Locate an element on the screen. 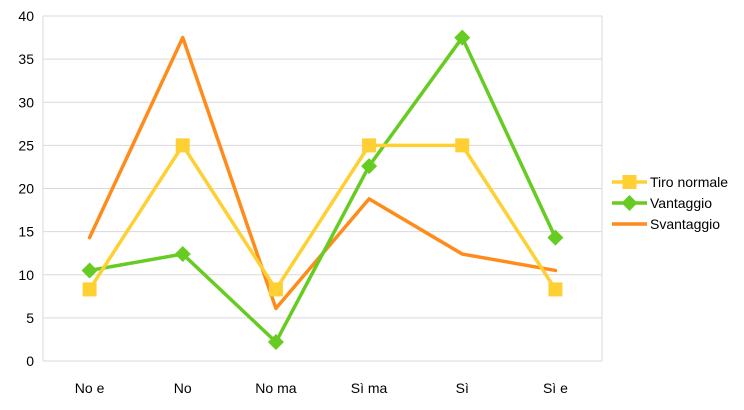  y-tick-label: 30 is located at coordinates (26, 102).